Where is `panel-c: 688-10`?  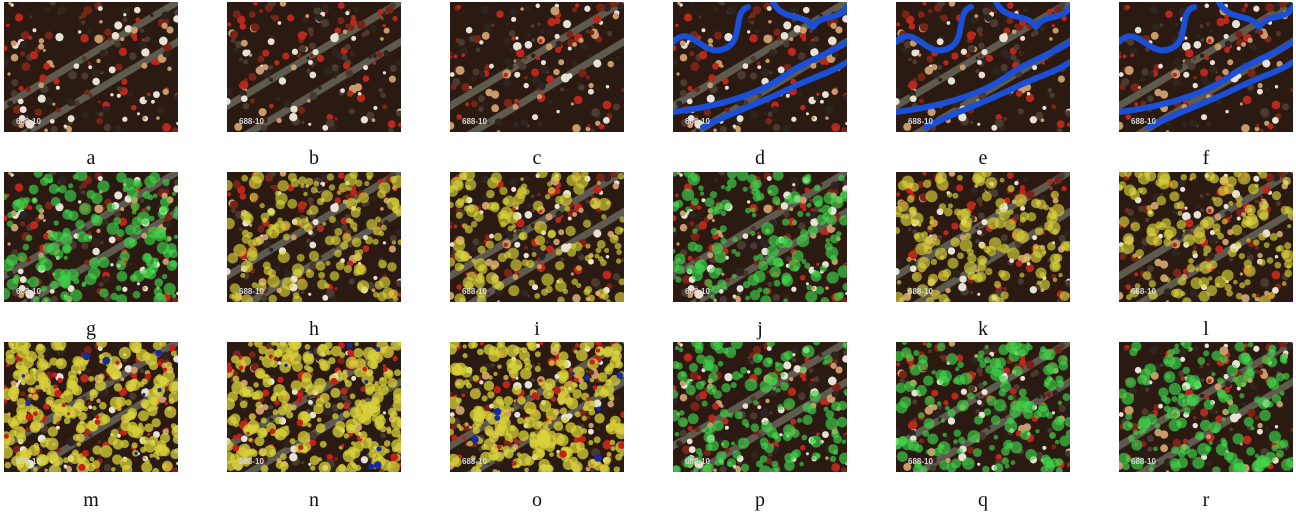
panel-c: 688-10 is located at coordinates (537, 67).